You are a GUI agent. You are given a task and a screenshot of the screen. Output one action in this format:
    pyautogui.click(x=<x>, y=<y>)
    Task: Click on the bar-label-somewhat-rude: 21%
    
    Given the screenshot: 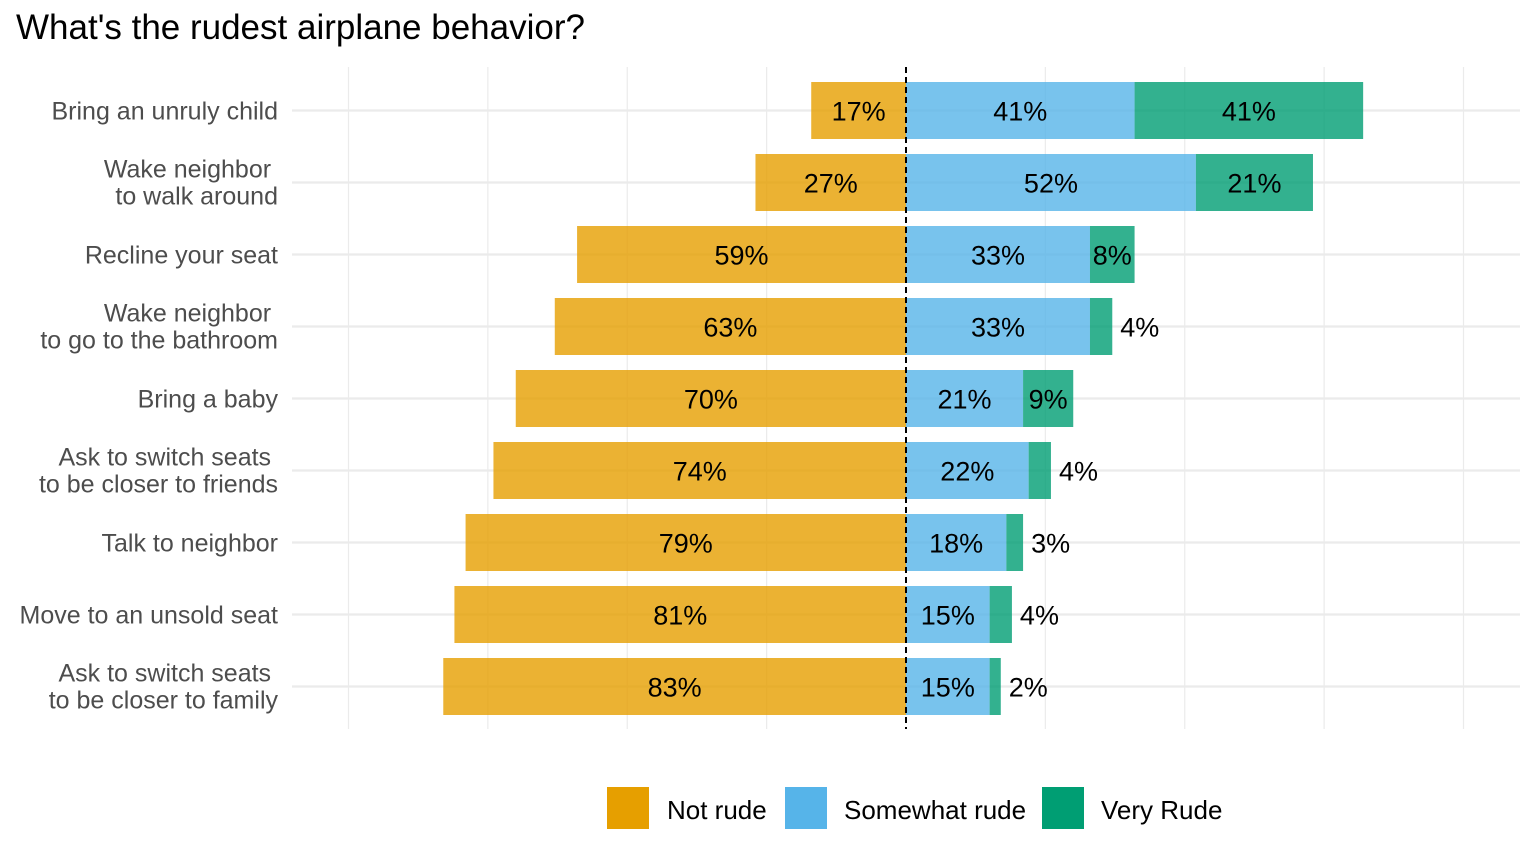 What is the action you would take?
    pyautogui.click(x=965, y=400)
    